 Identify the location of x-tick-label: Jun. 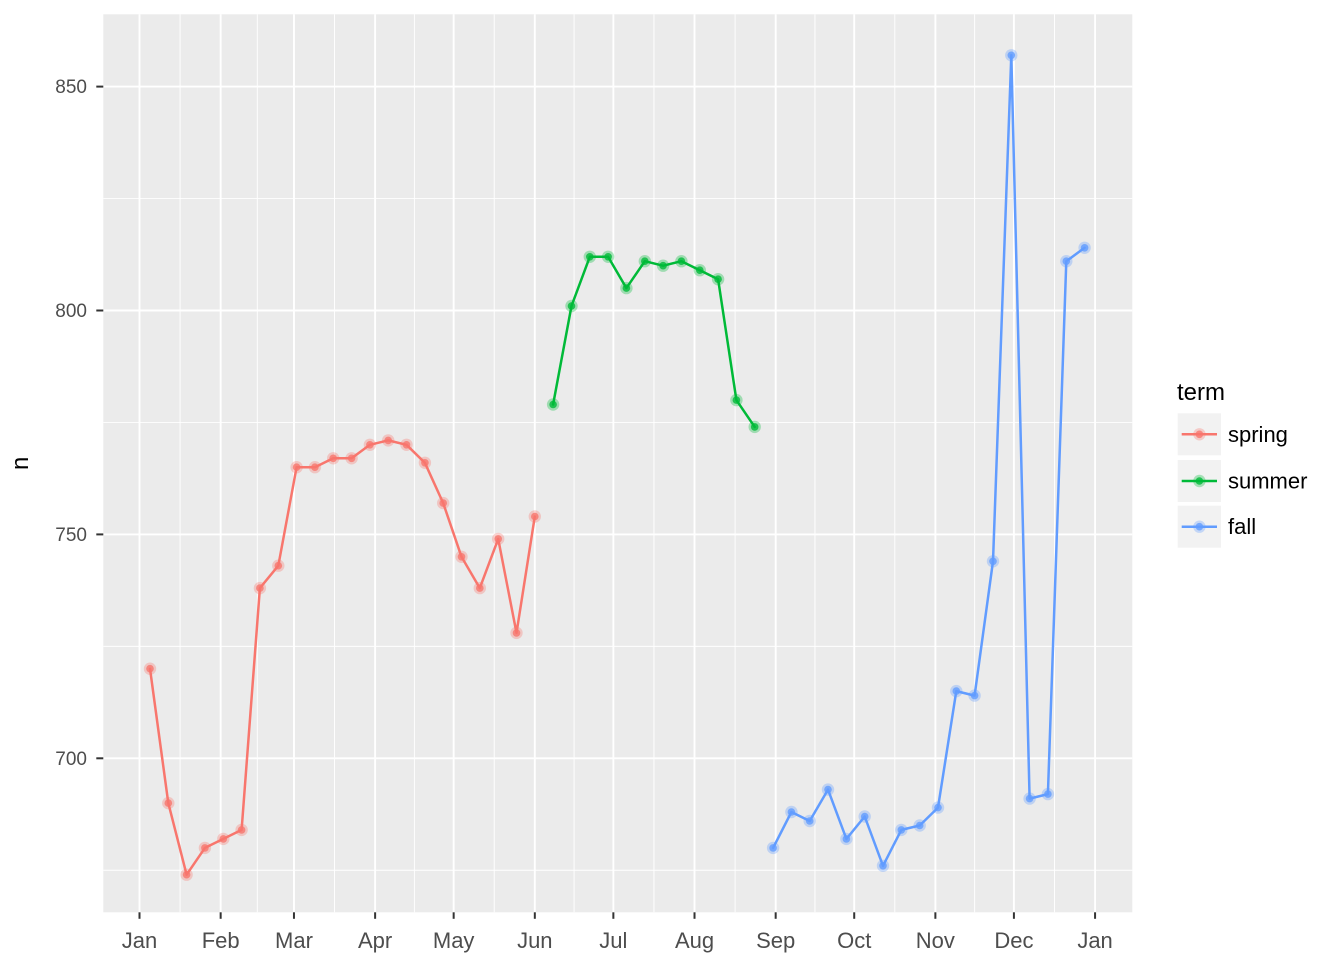
(534, 940).